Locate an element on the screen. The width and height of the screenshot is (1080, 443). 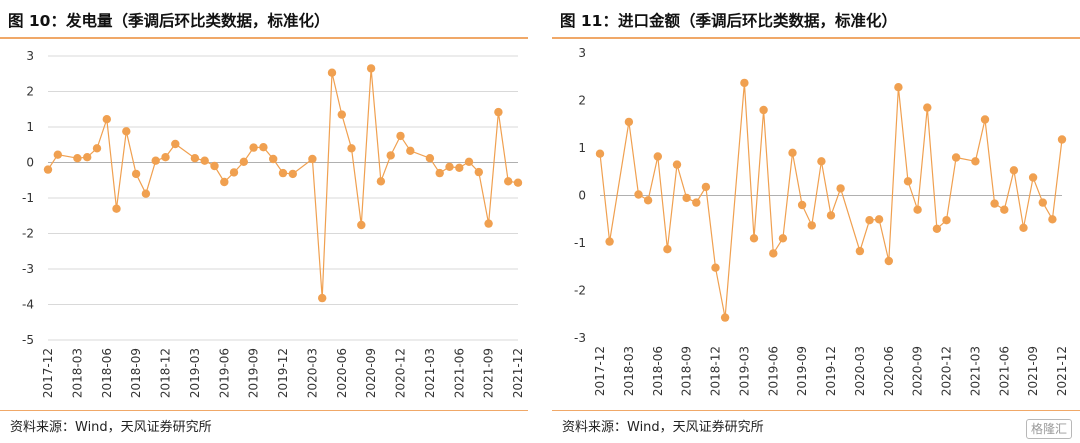
y-tick-label: 0 is located at coordinates (582, 196).